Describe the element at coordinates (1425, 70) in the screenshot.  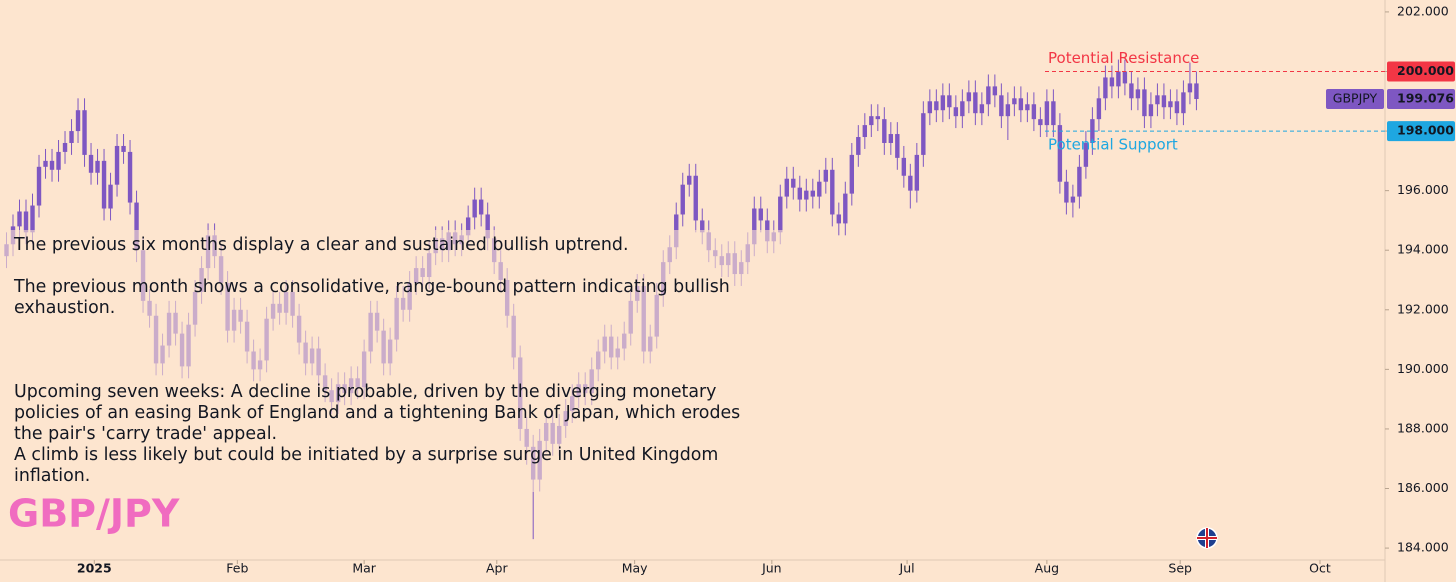
I see `level-tag-label: 200.000` at that location.